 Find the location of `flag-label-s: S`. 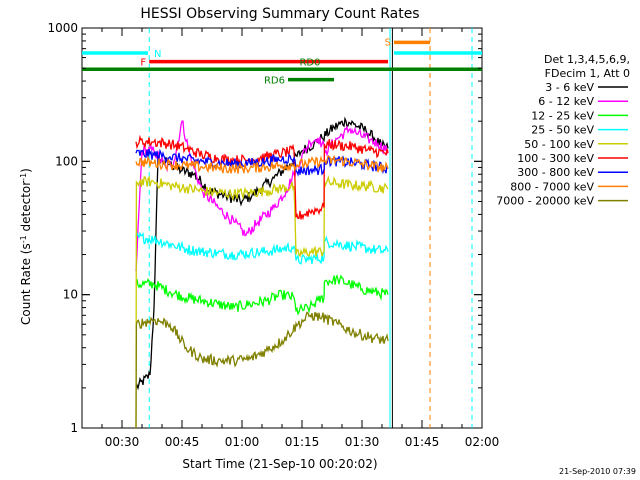

flag-label-s: S is located at coordinates (388, 42).